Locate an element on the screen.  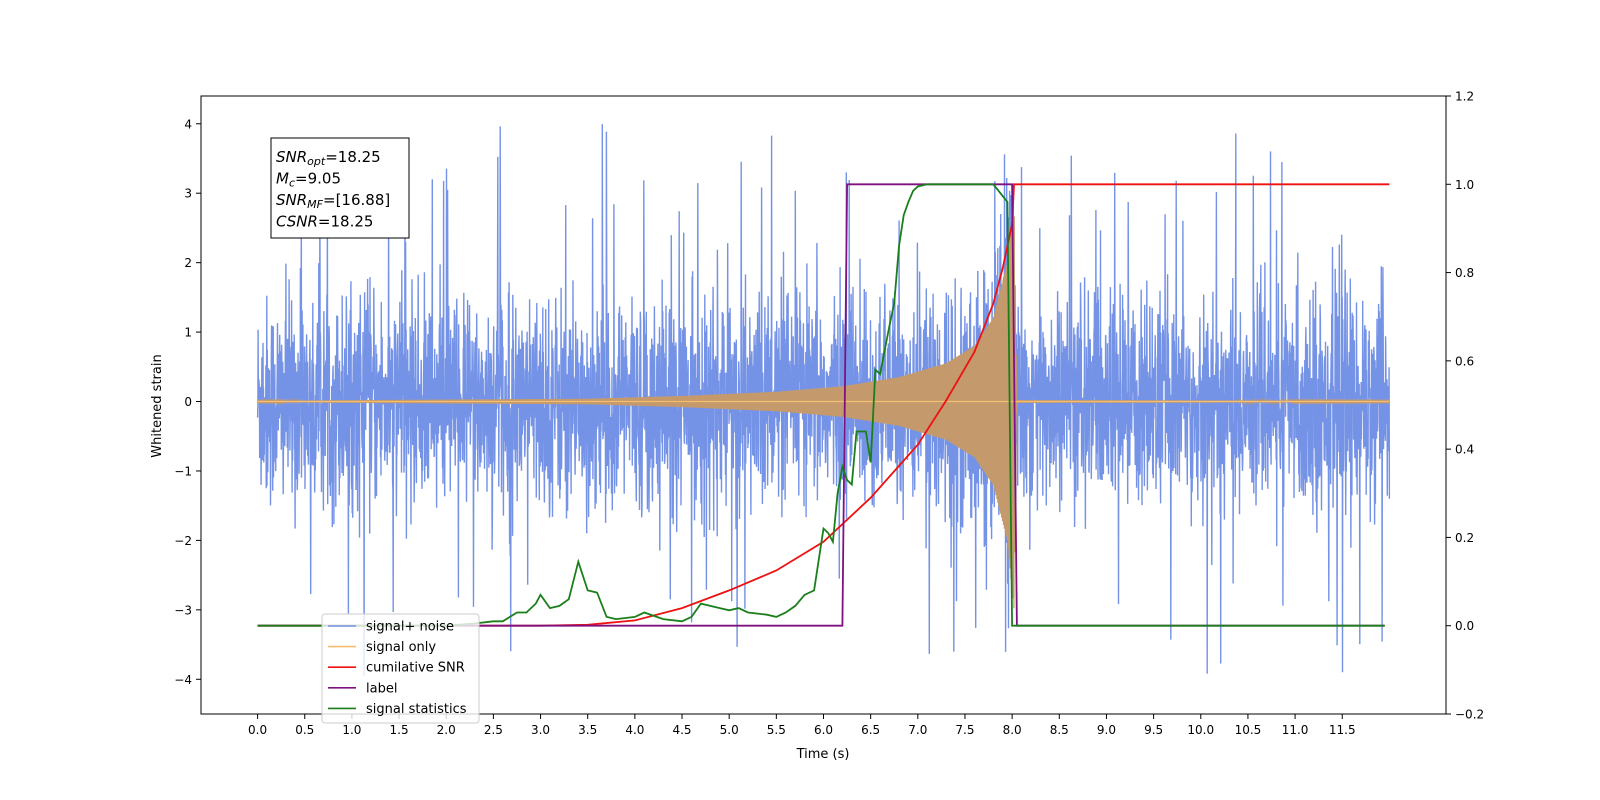
y2-tick-label: 1.2 is located at coordinates (1464, 97).